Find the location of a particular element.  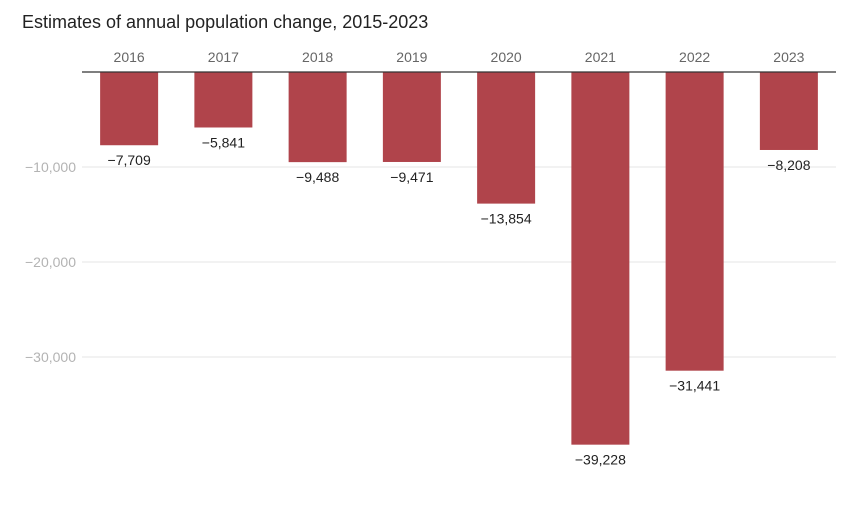

category-label: 2021 is located at coordinates (600, 57).